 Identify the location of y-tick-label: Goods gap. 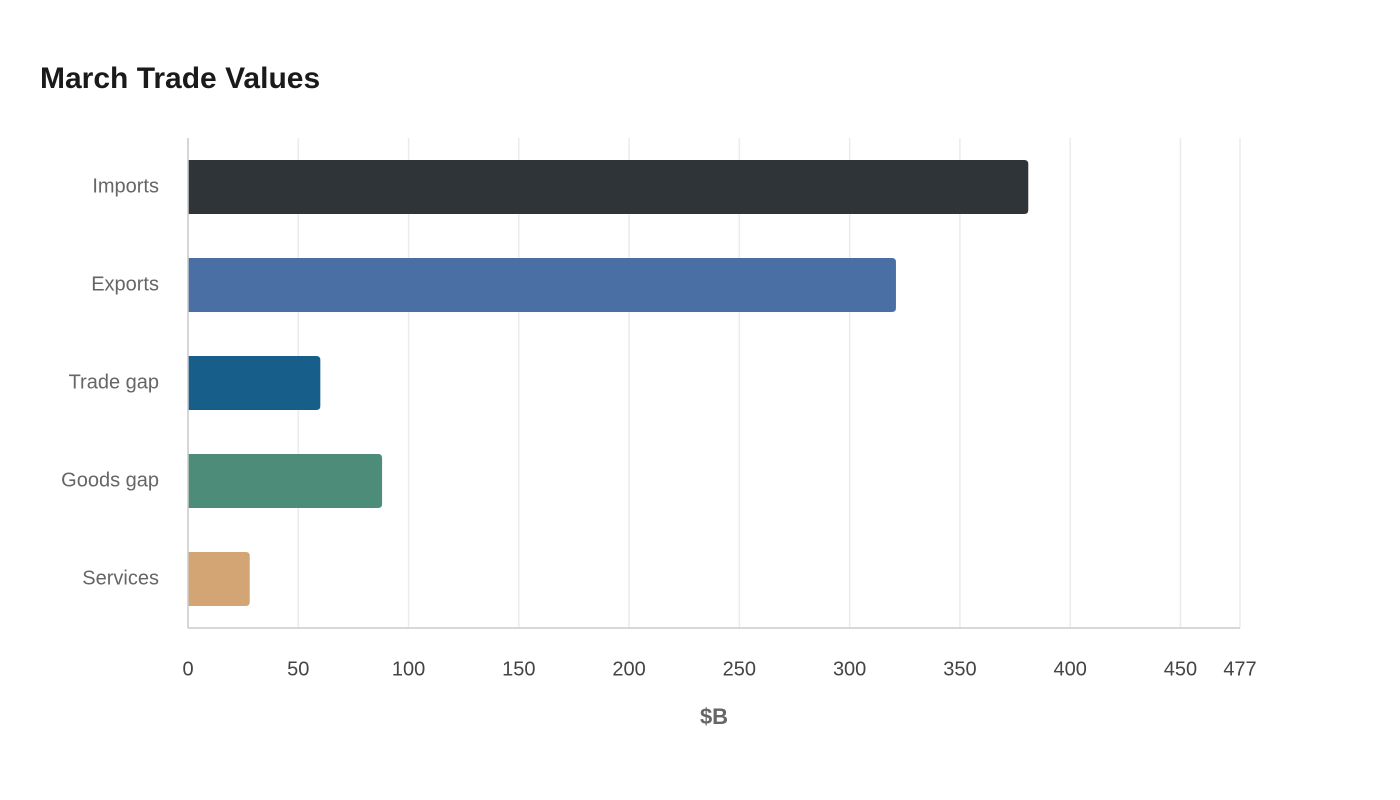
(110, 480).